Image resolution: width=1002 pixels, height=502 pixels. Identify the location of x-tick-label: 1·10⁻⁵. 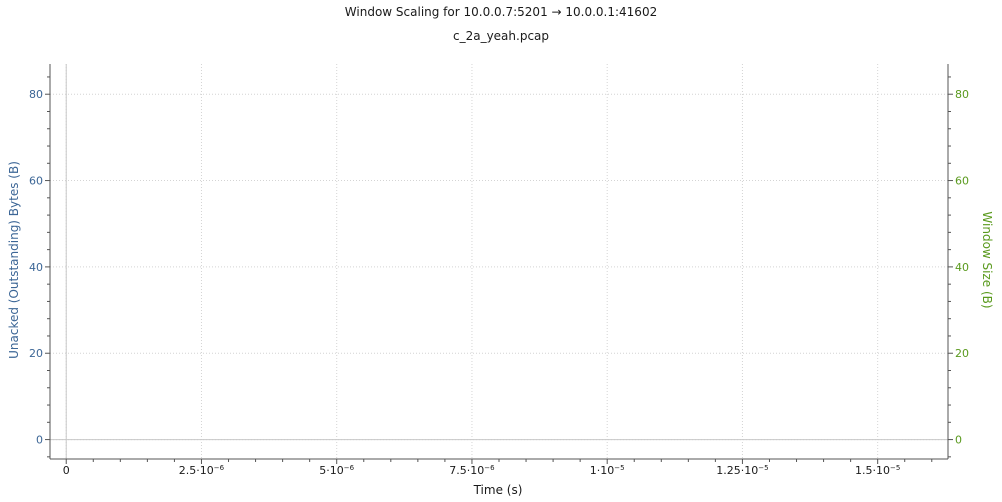
(607, 470).